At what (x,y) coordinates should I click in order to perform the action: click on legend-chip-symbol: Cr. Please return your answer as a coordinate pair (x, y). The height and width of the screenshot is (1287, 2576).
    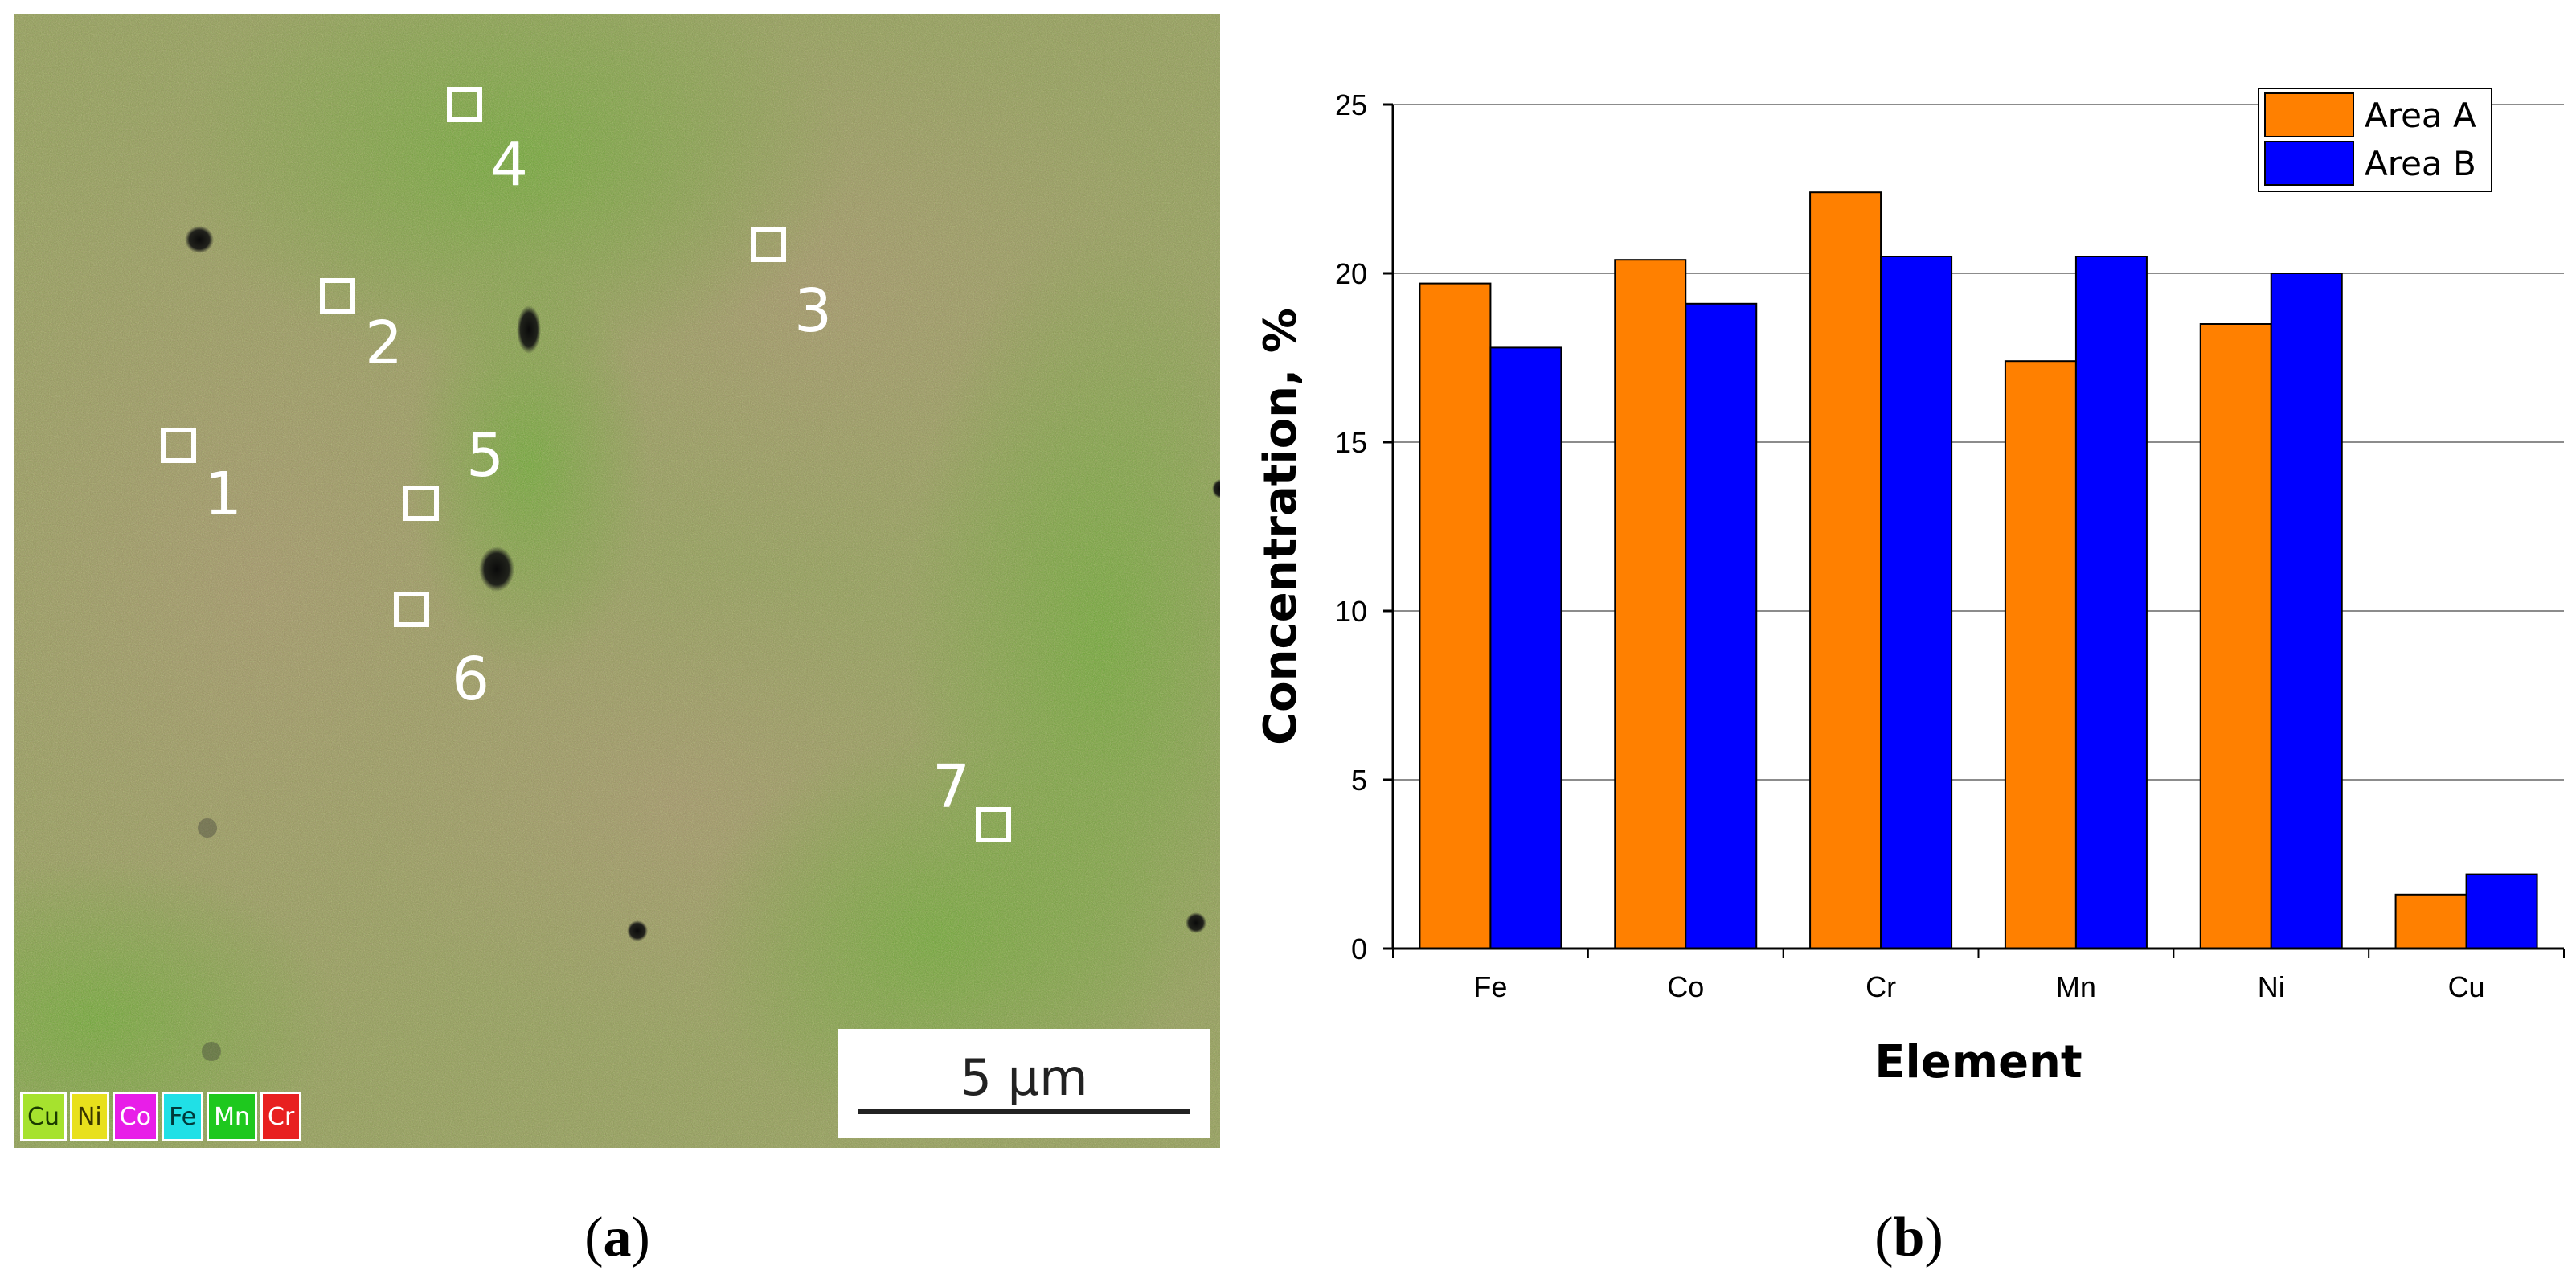
    Looking at the image, I should click on (281, 1116).